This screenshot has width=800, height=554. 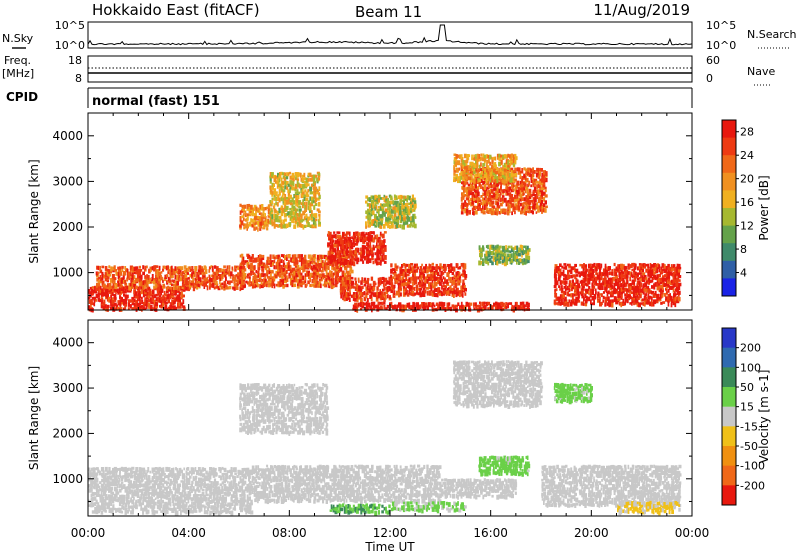 I want to click on colorbar-tick-label: 20, so click(x=747, y=179).